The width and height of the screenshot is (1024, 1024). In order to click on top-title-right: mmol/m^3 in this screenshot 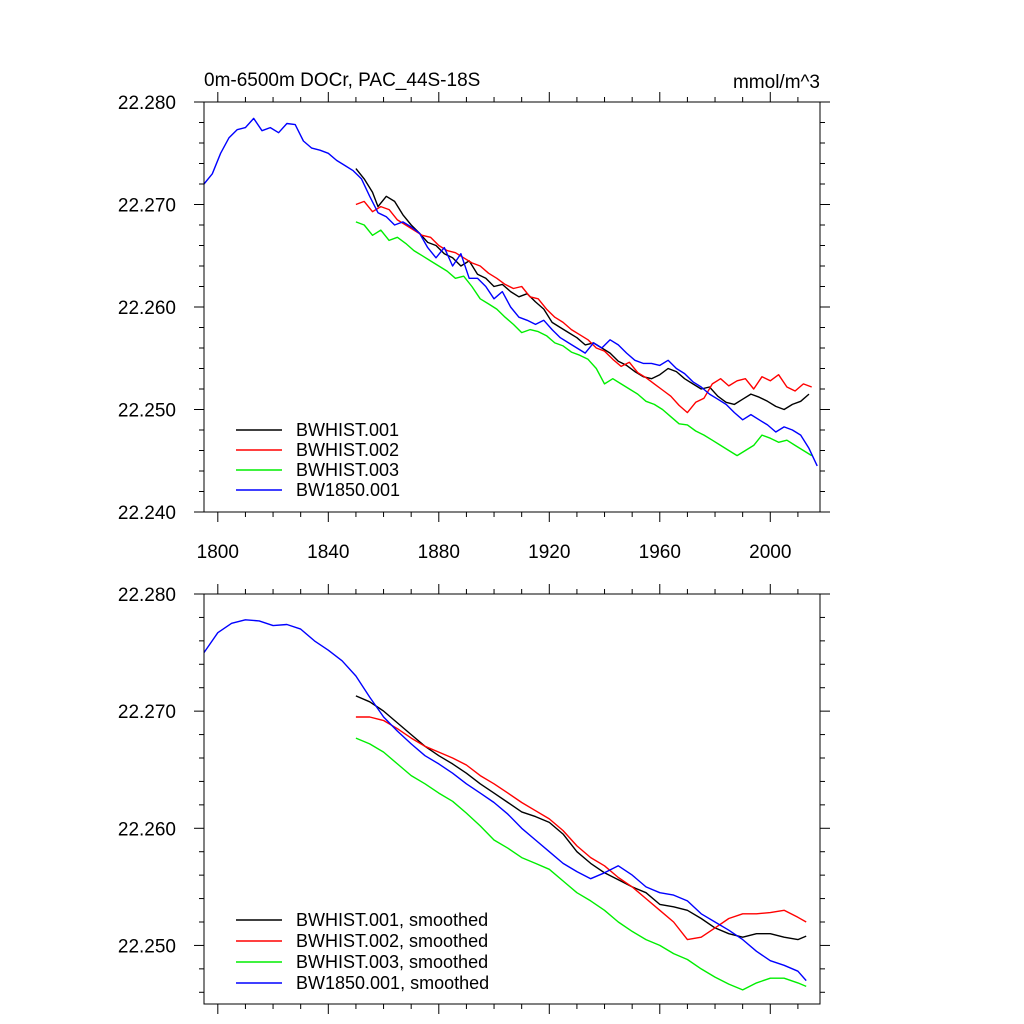, I will do `click(776, 82)`.